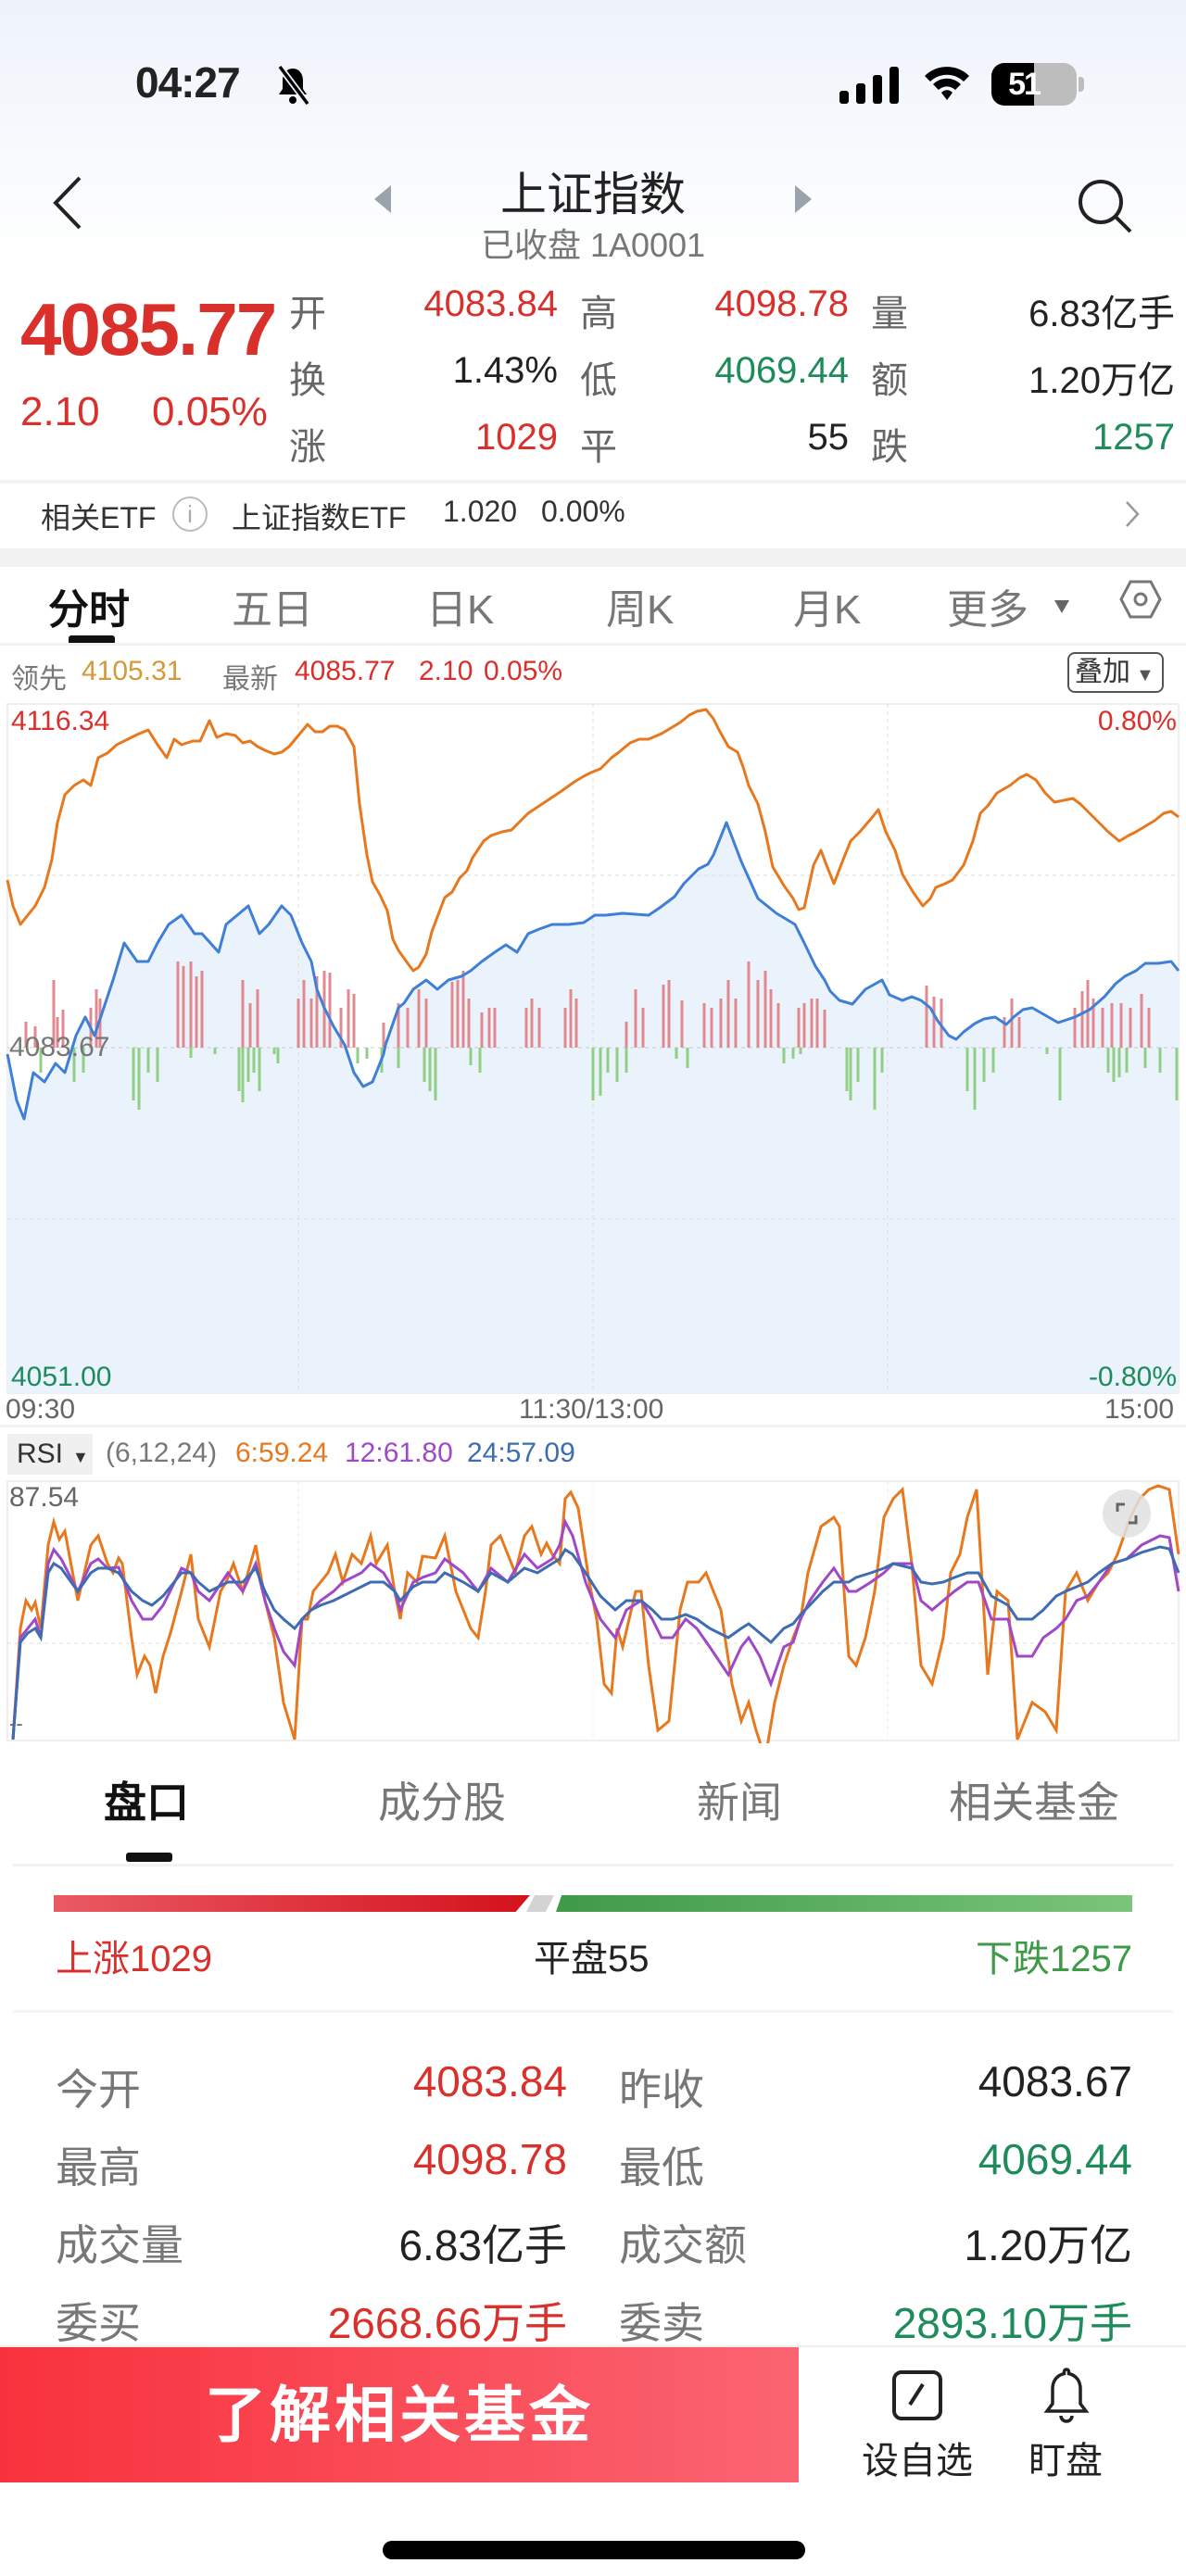 The image size is (1186, 2576). I want to click on turnover-label: 换, so click(307, 380).